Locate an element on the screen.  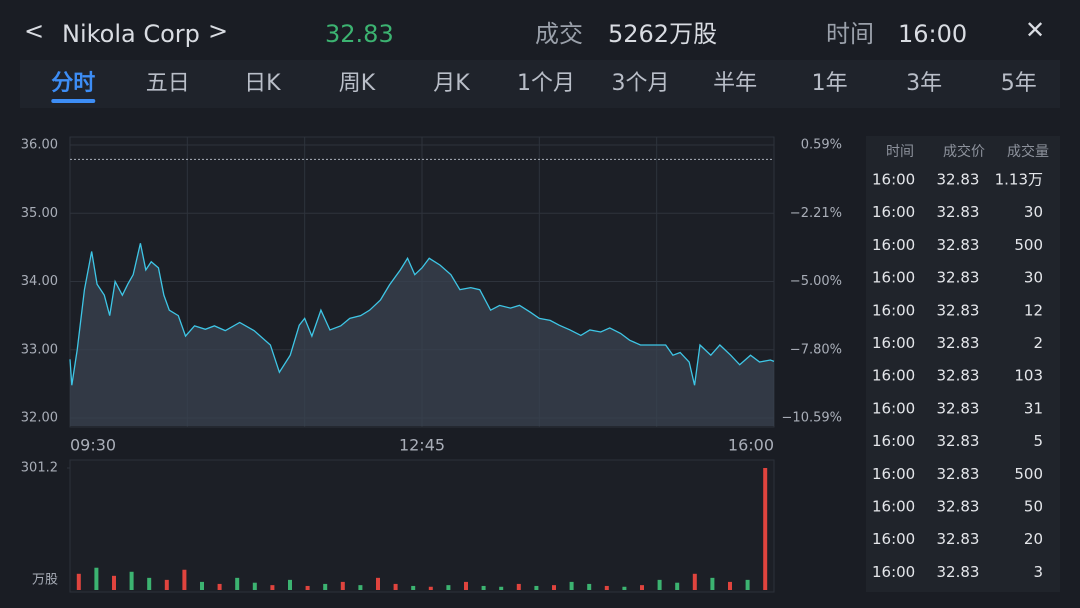
tab: 1年 is located at coordinates (830, 83).